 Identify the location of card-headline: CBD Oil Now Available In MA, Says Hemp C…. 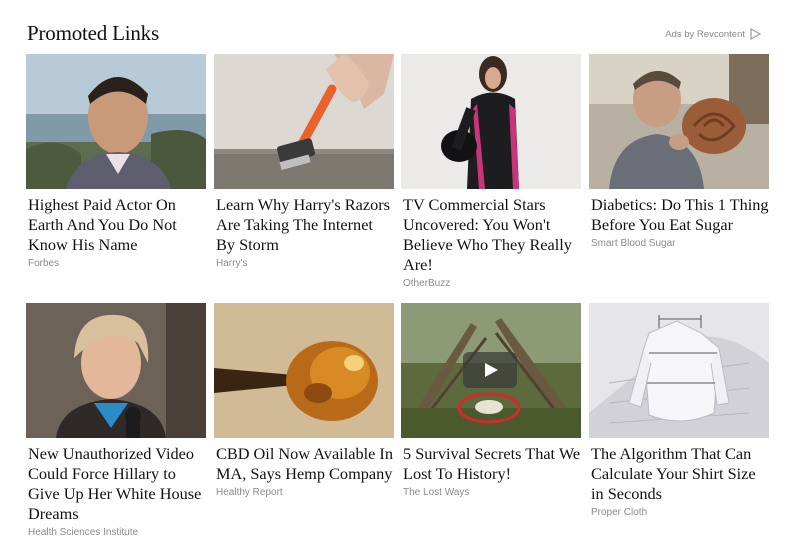
(304, 463).